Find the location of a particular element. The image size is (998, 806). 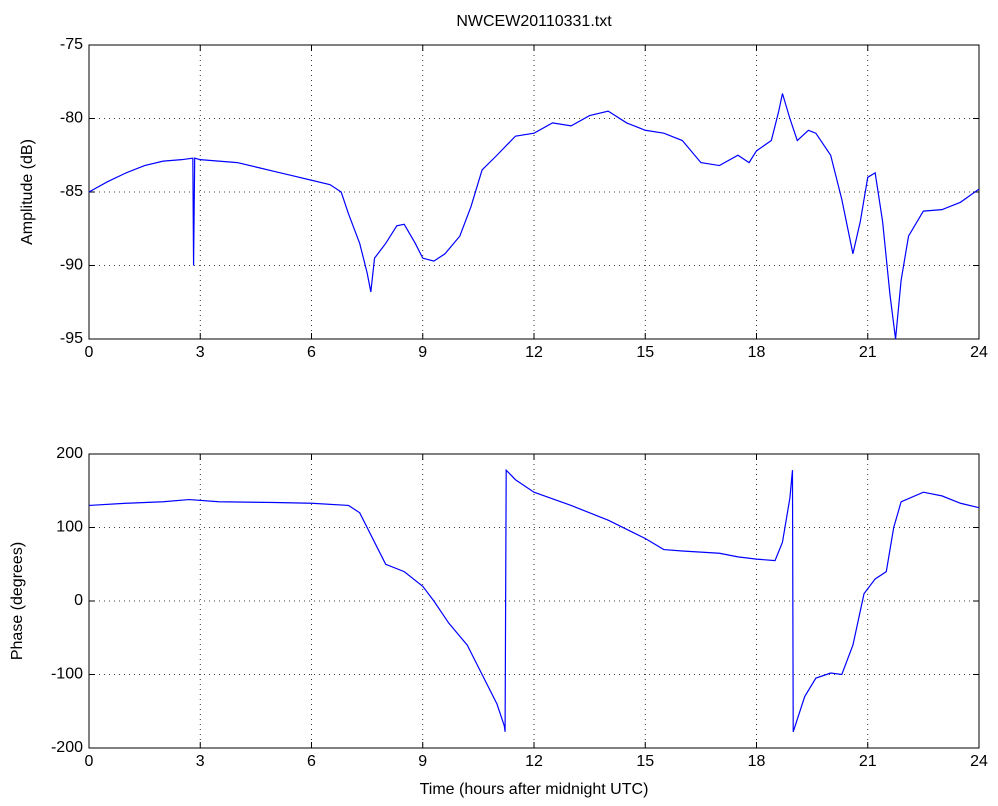

y-tick-label: -100 is located at coordinates (67, 674).